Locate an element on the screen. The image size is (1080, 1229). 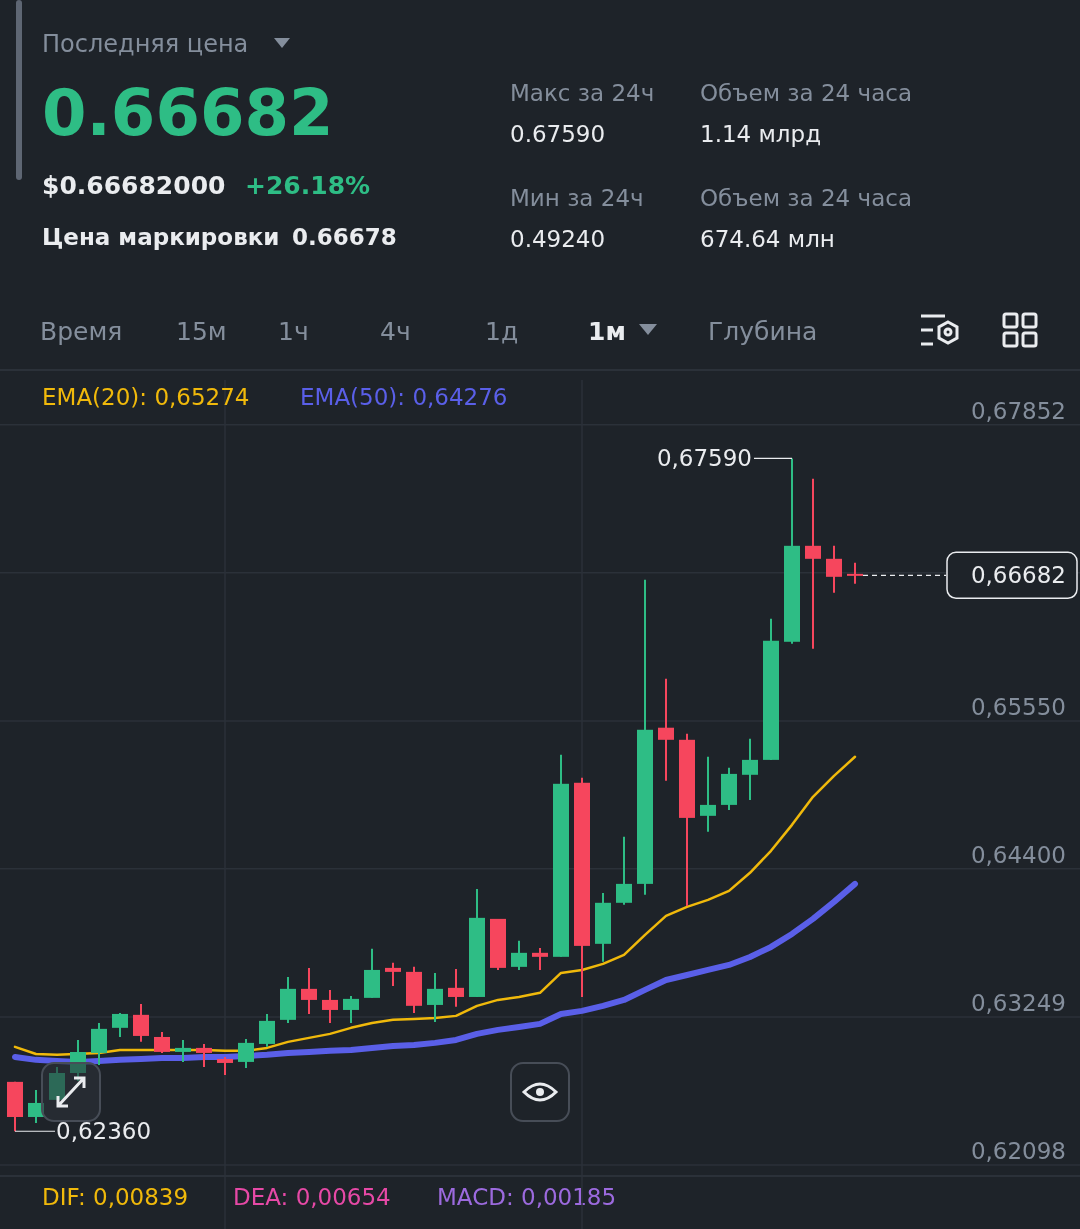
text: 1.14 млрд is located at coordinates (761, 134).